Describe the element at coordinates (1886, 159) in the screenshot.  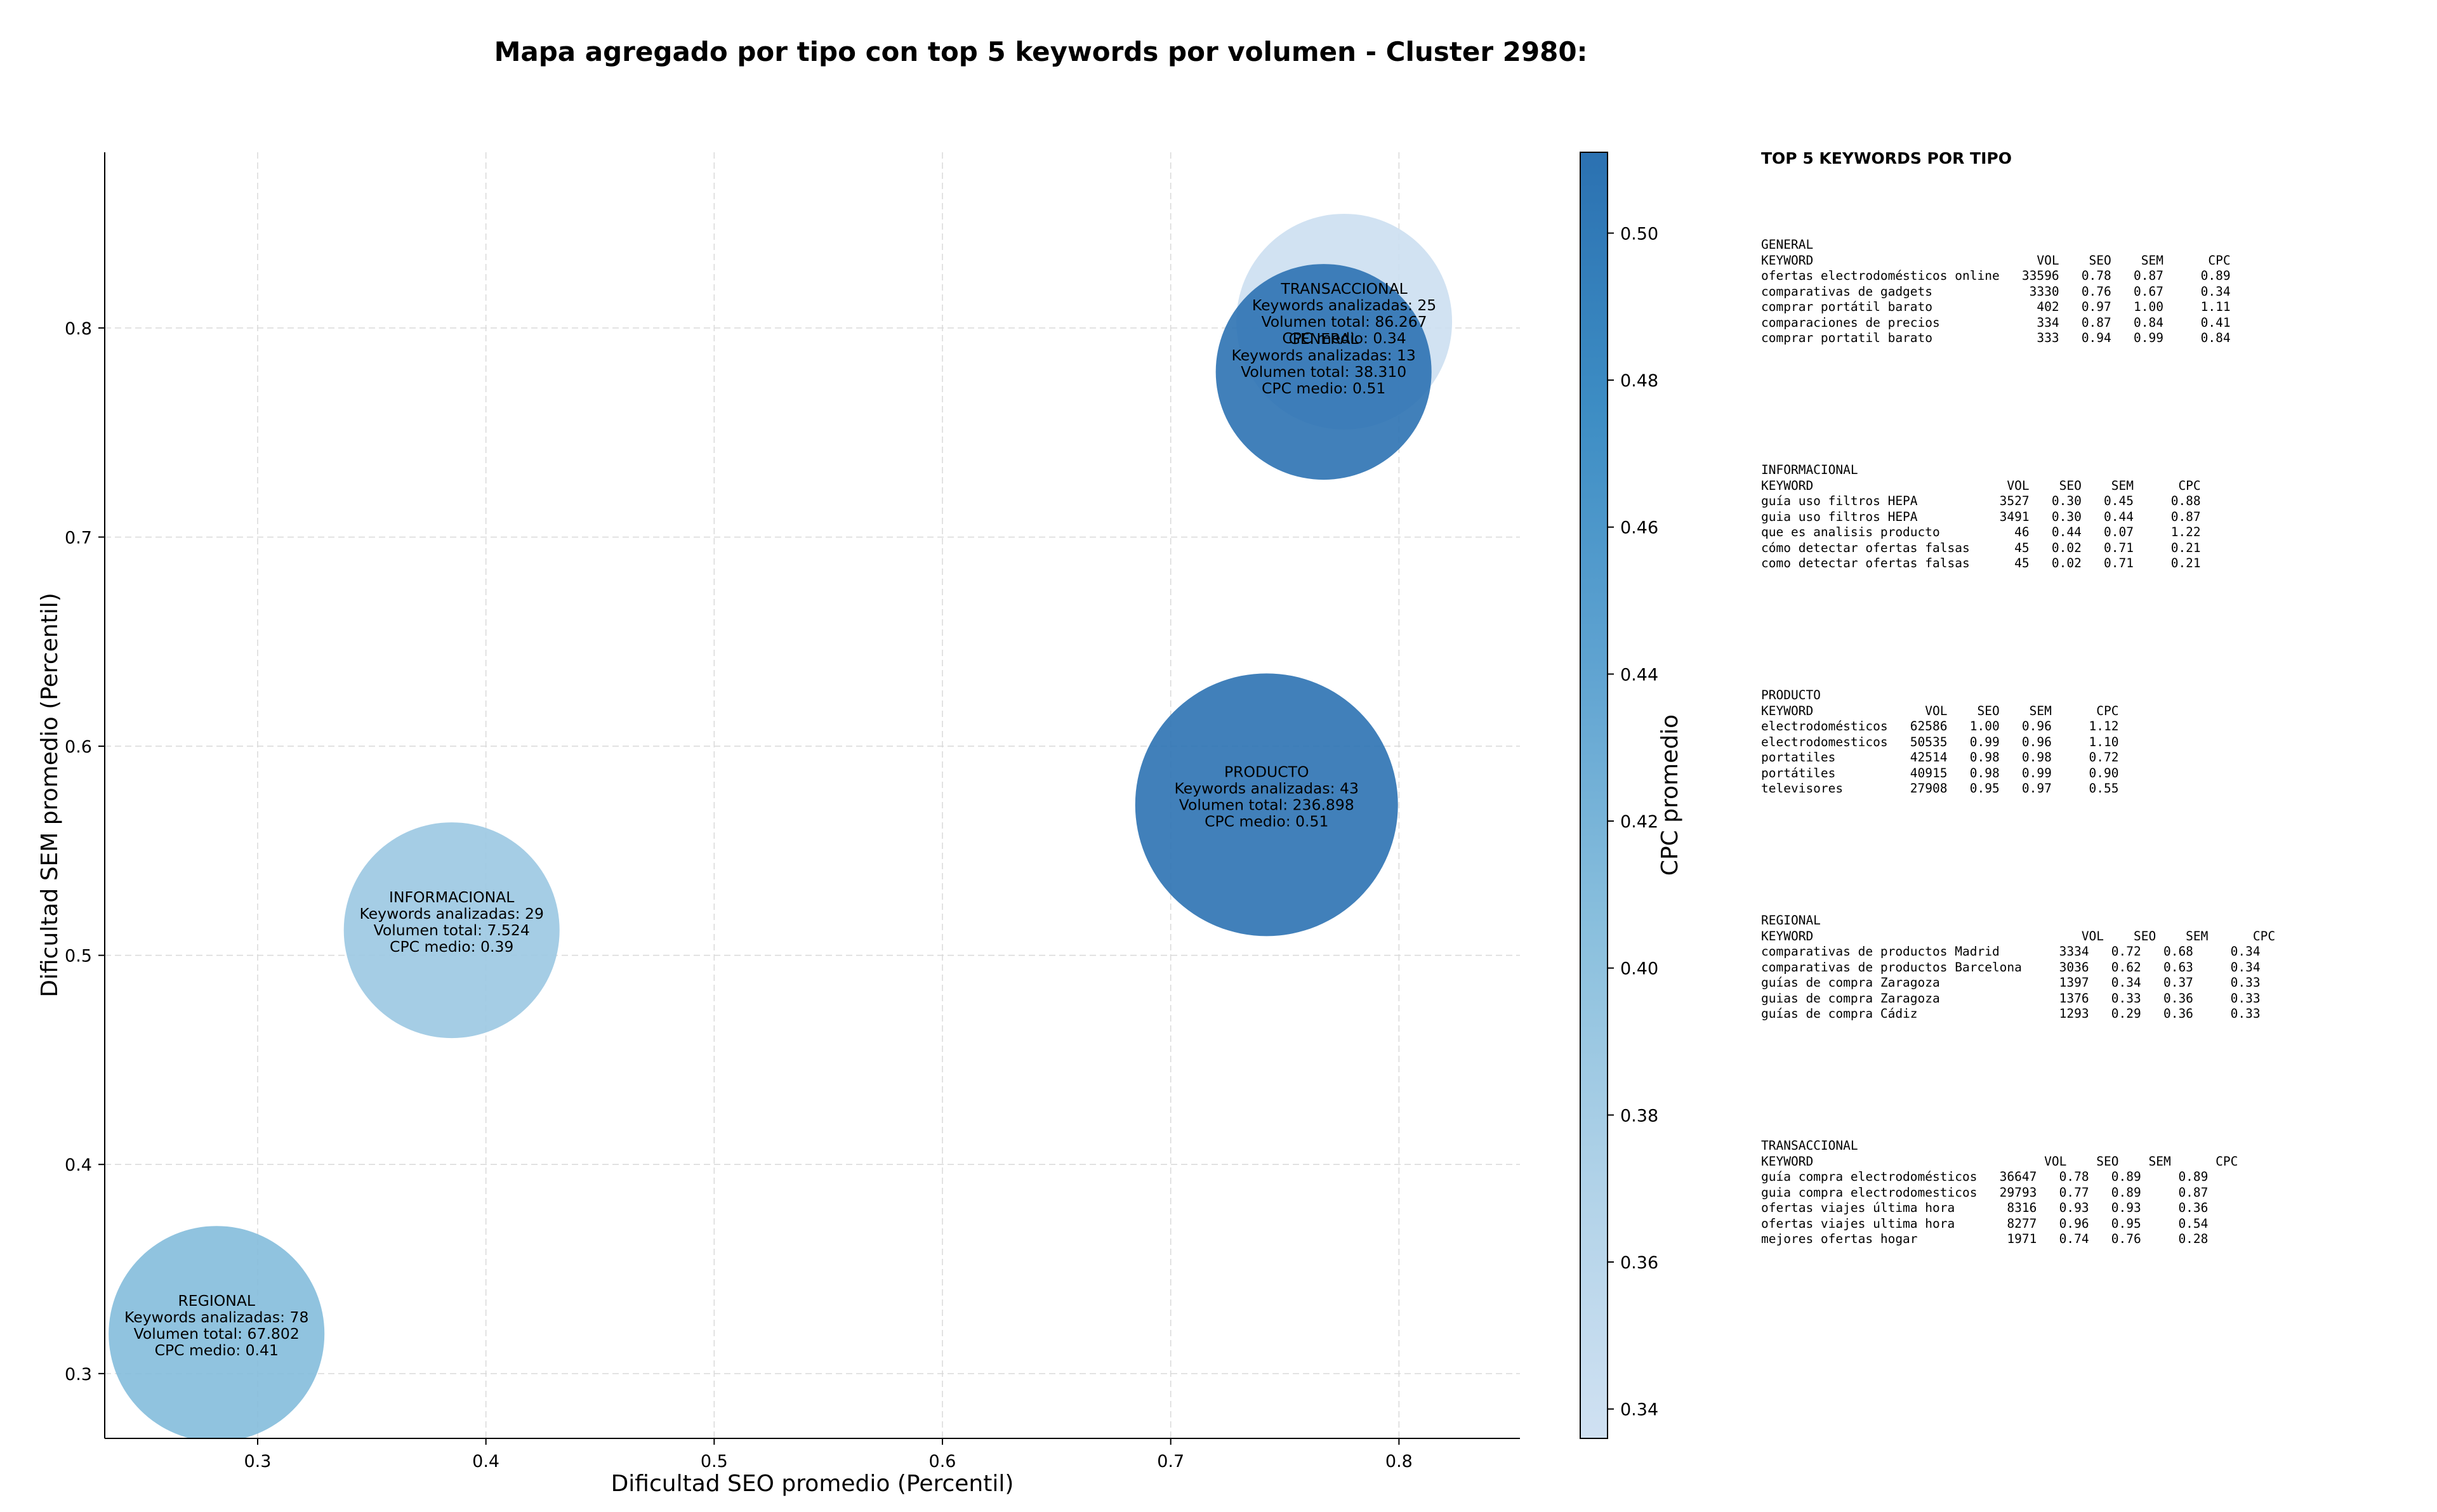
I see `top-keywords-title: TOP 5 KEYWORDS POR TIPO` at that location.